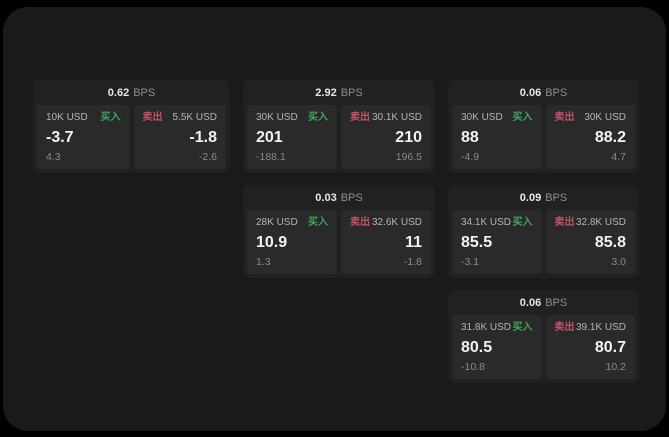 The width and height of the screenshot is (669, 437). Describe the element at coordinates (131, 92) in the screenshot. I see `card-header: 0.62 BPS` at that location.